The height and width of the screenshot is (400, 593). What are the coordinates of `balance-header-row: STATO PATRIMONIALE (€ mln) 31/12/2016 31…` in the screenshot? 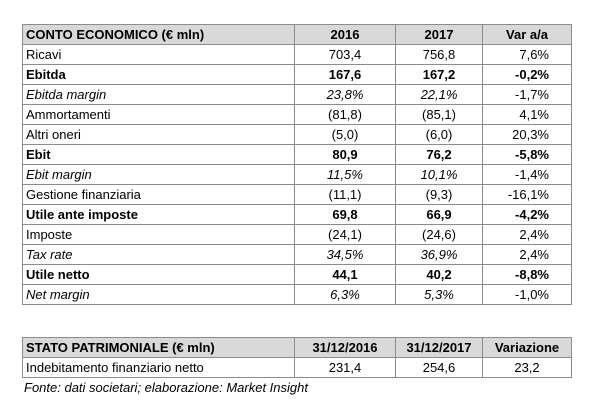 It's located at (297, 347).